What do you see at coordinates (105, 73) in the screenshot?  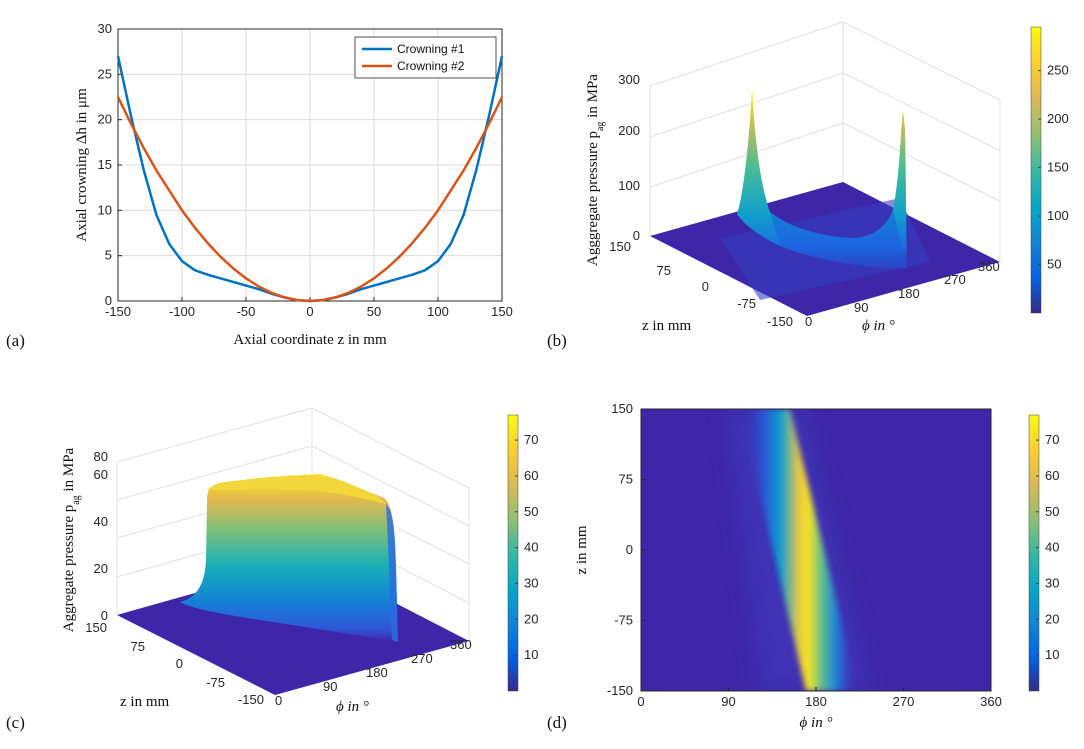 I see `tick-a-y: 25` at bounding box center [105, 73].